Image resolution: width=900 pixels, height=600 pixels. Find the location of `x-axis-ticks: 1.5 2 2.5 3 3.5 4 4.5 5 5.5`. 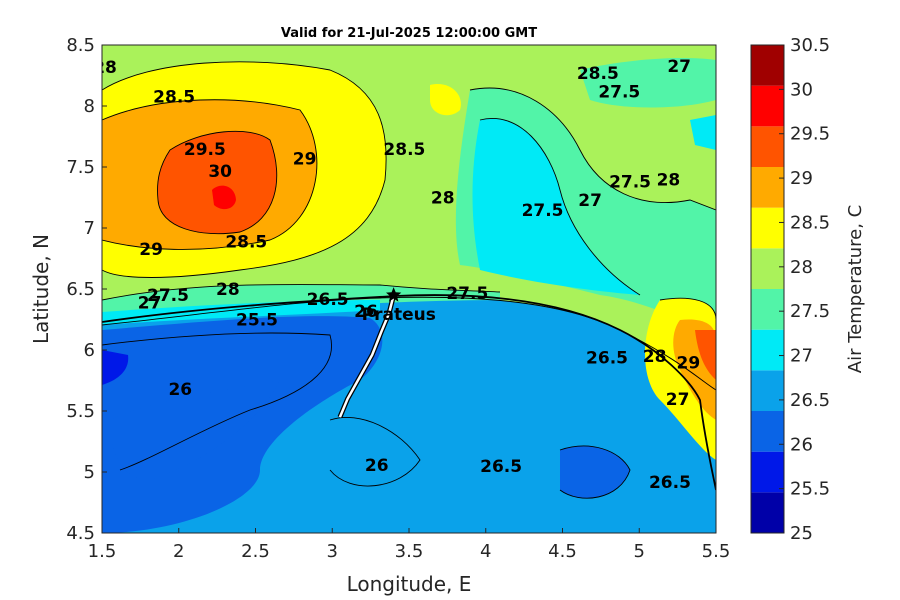

x-axis-ticks: 1.5 2 2.5 3 3.5 4 4.5 5 5.5 is located at coordinates (409, 545).